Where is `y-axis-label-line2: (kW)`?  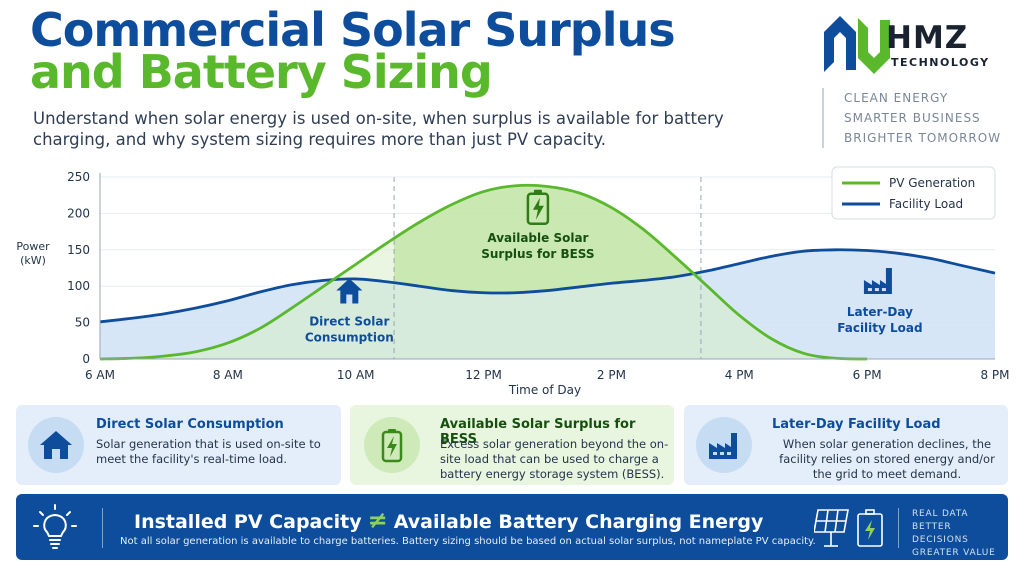
y-axis-label-line2: (kW) is located at coordinates (33, 260).